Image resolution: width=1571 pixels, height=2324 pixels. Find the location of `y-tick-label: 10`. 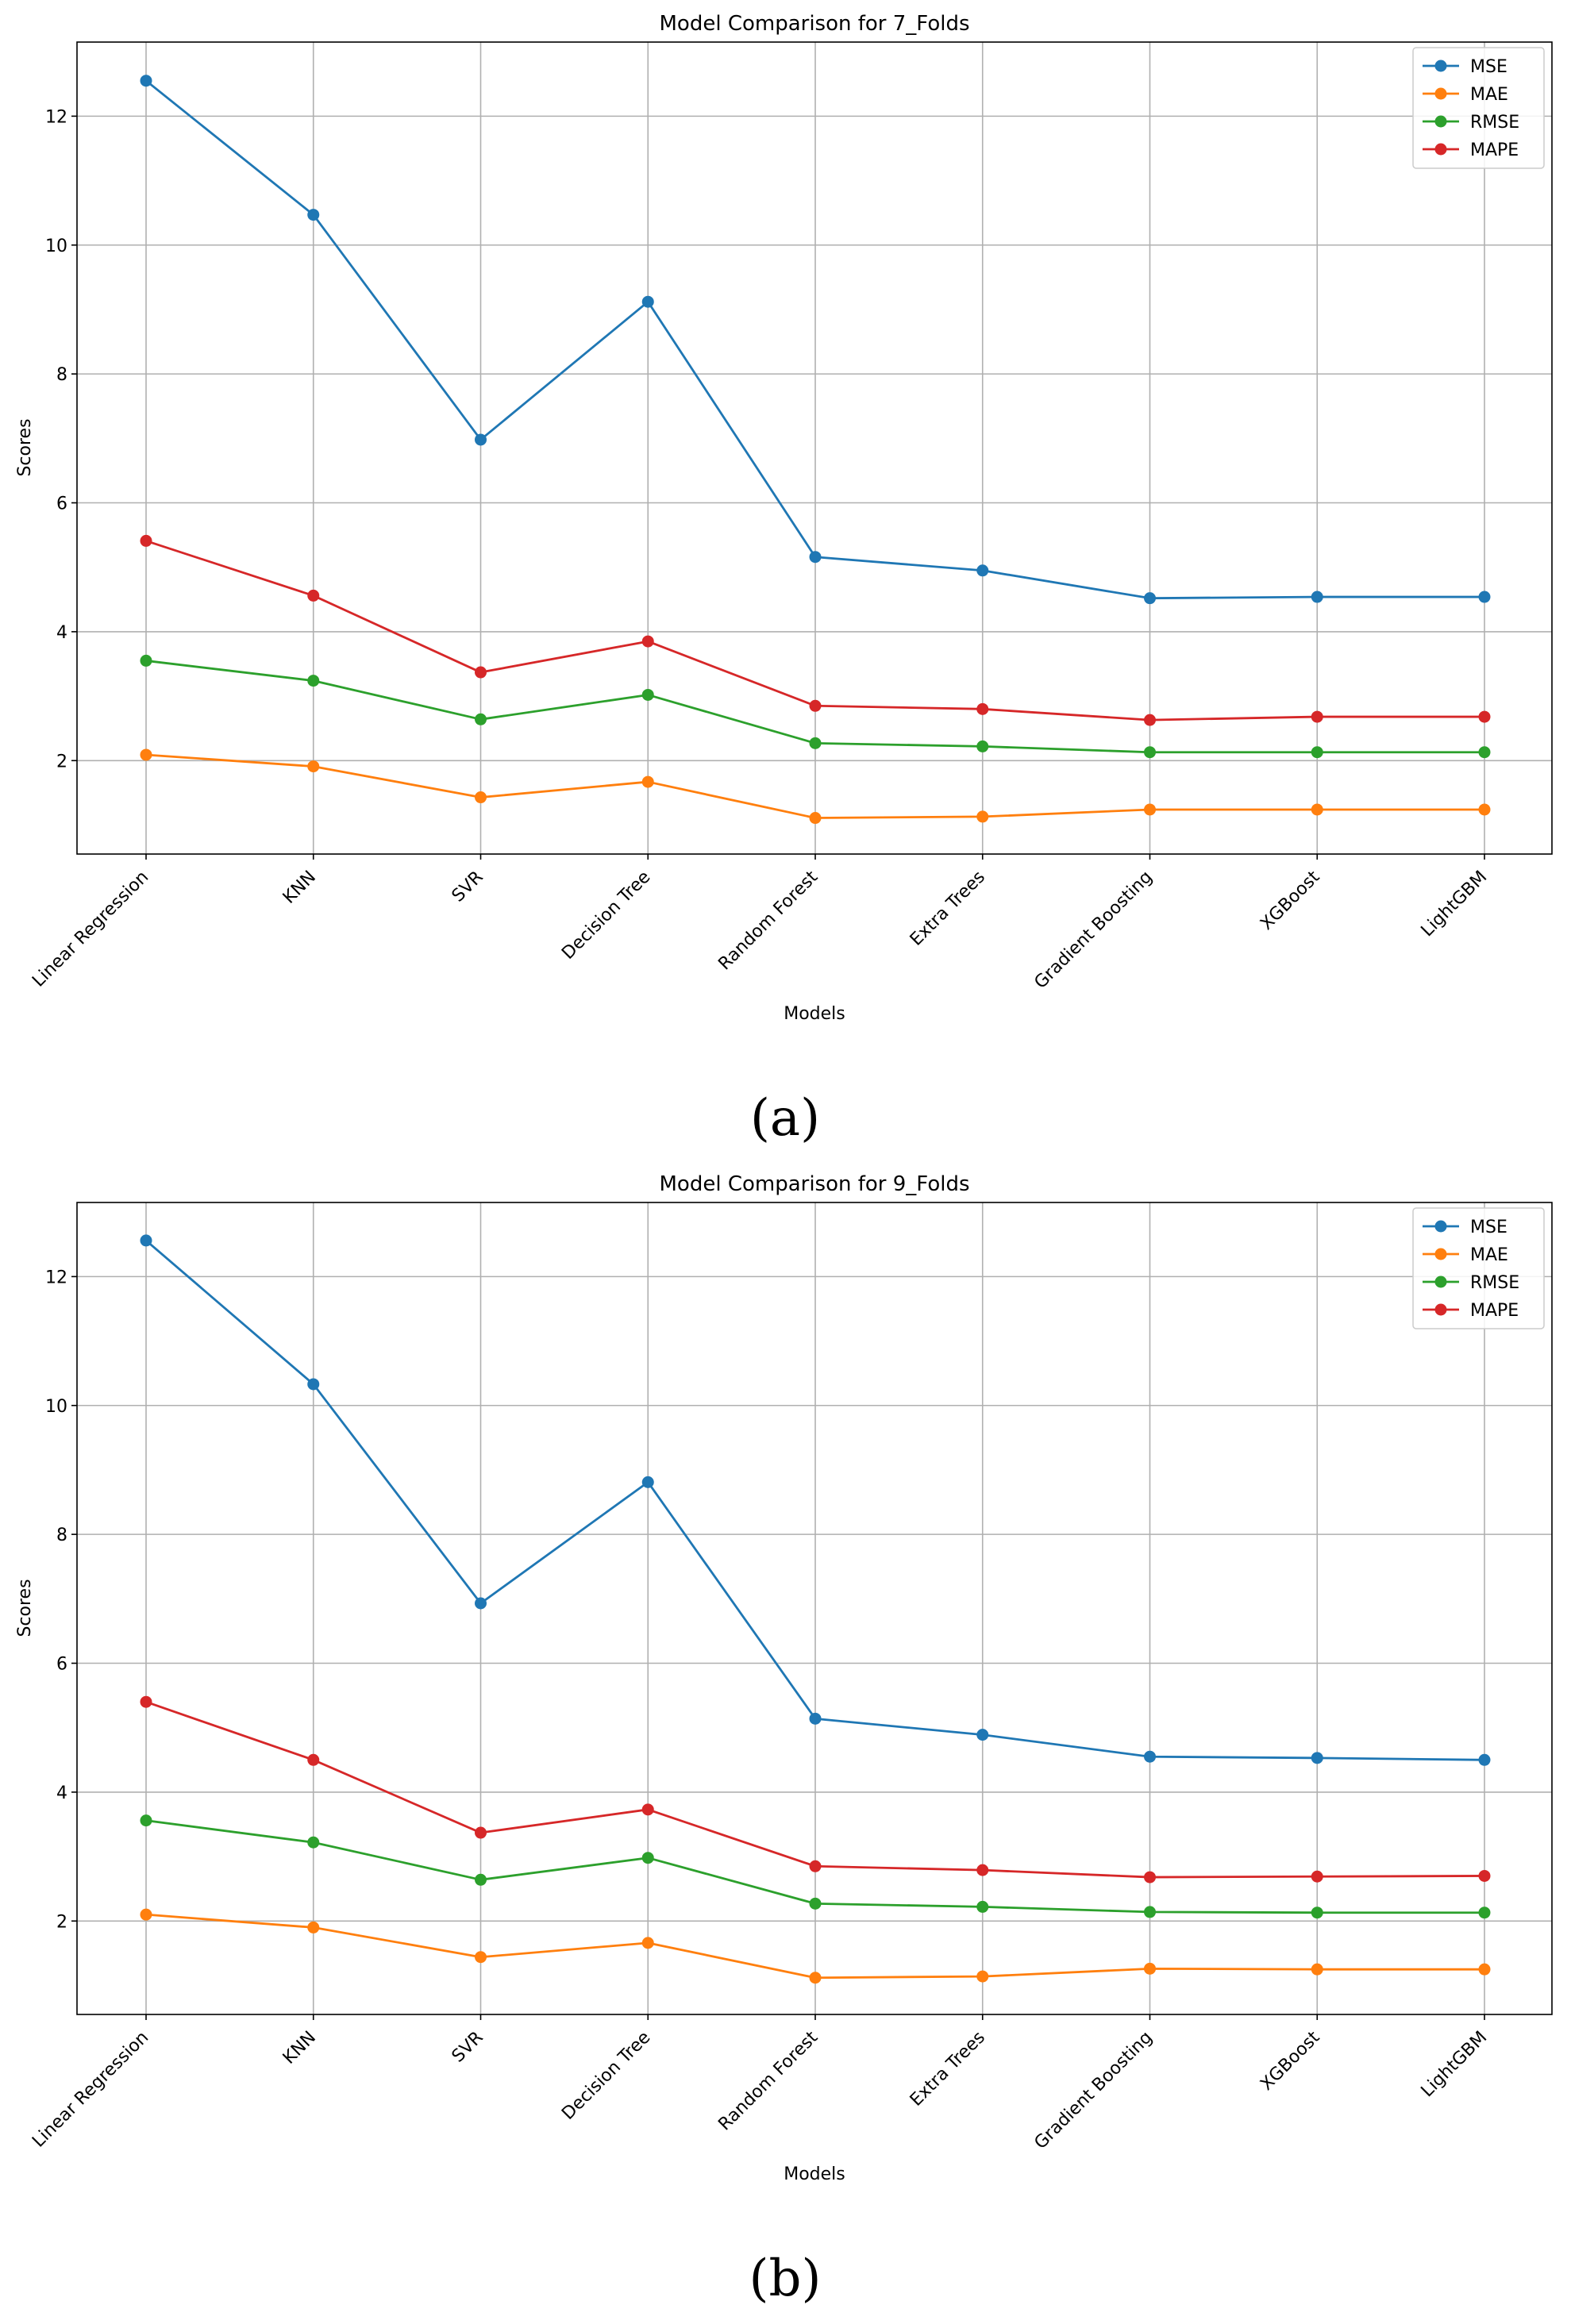

y-tick-label: 10 is located at coordinates (56, 1407).